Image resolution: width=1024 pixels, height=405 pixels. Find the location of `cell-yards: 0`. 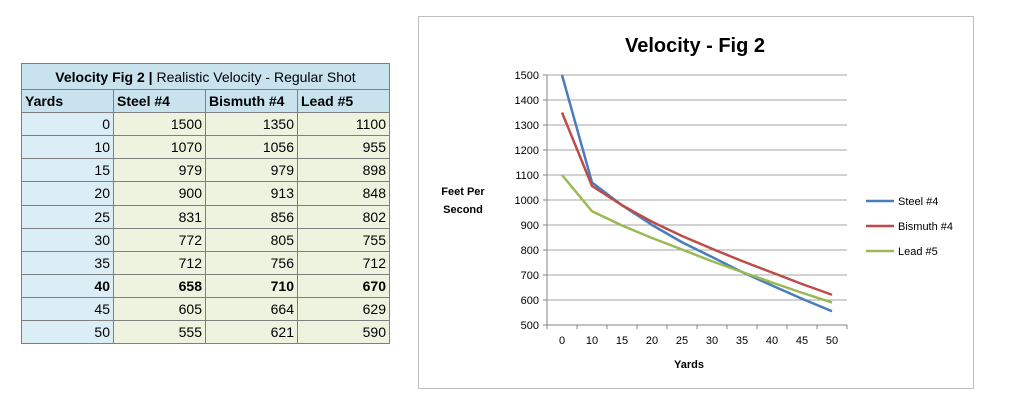

cell-yards: 0 is located at coordinates (67, 124).